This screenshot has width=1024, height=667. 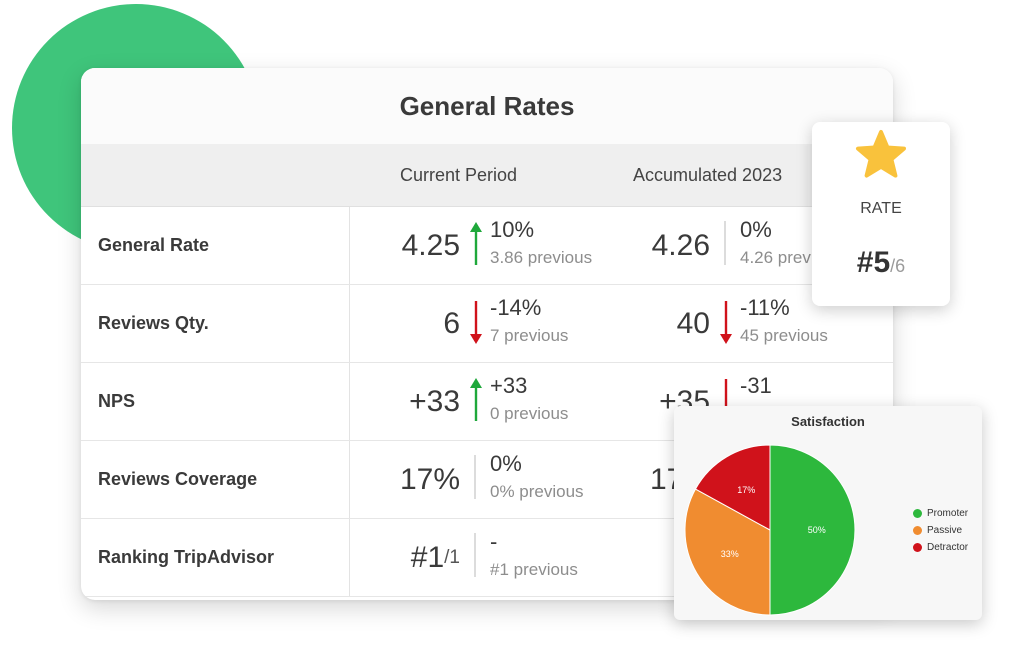 I want to click on metric-current: 6 -14% 7 previous, so click(x=487, y=323).